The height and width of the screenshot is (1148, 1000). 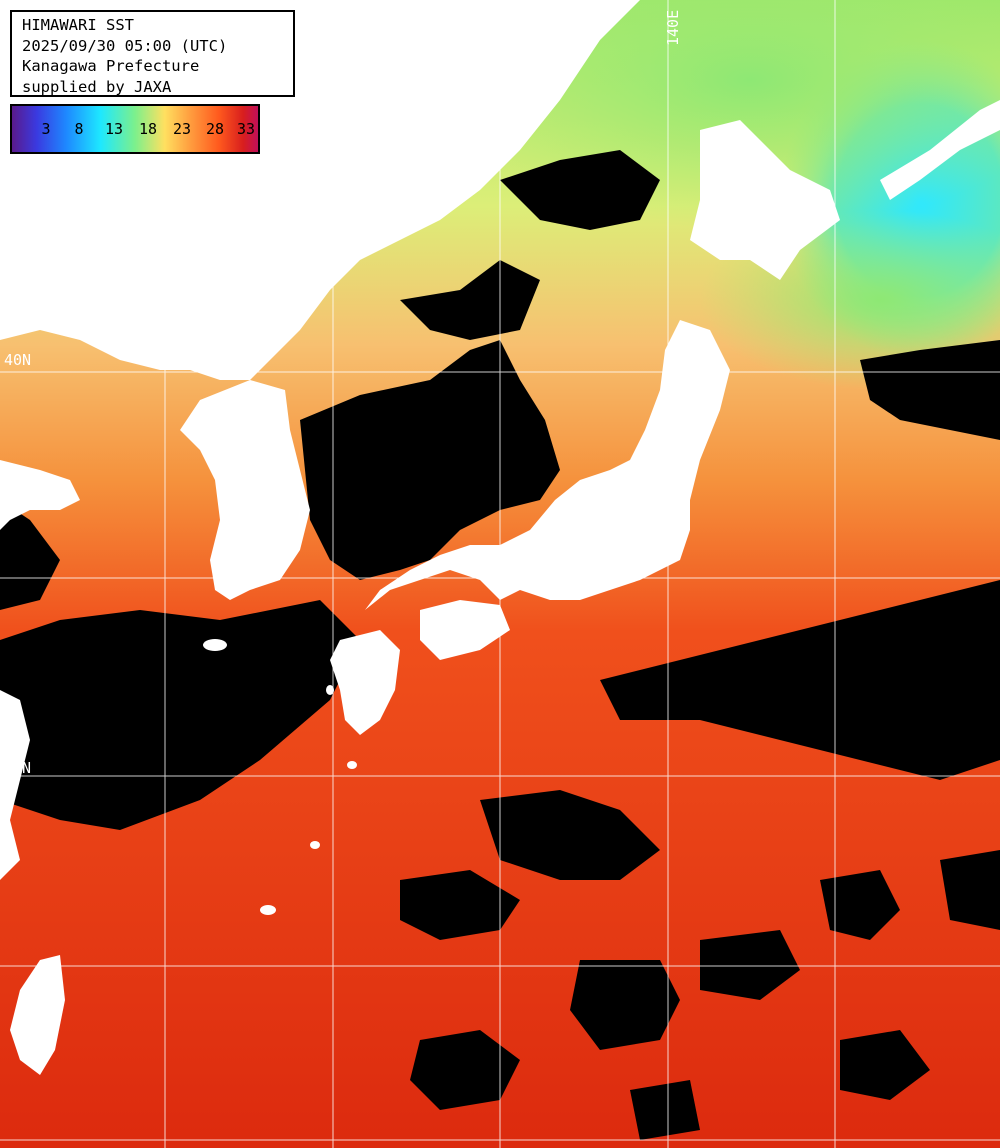 What do you see at coordinates (37, 1015) in the screenshot?
I see `land-taiwan` at bounding box center [37, 1015].